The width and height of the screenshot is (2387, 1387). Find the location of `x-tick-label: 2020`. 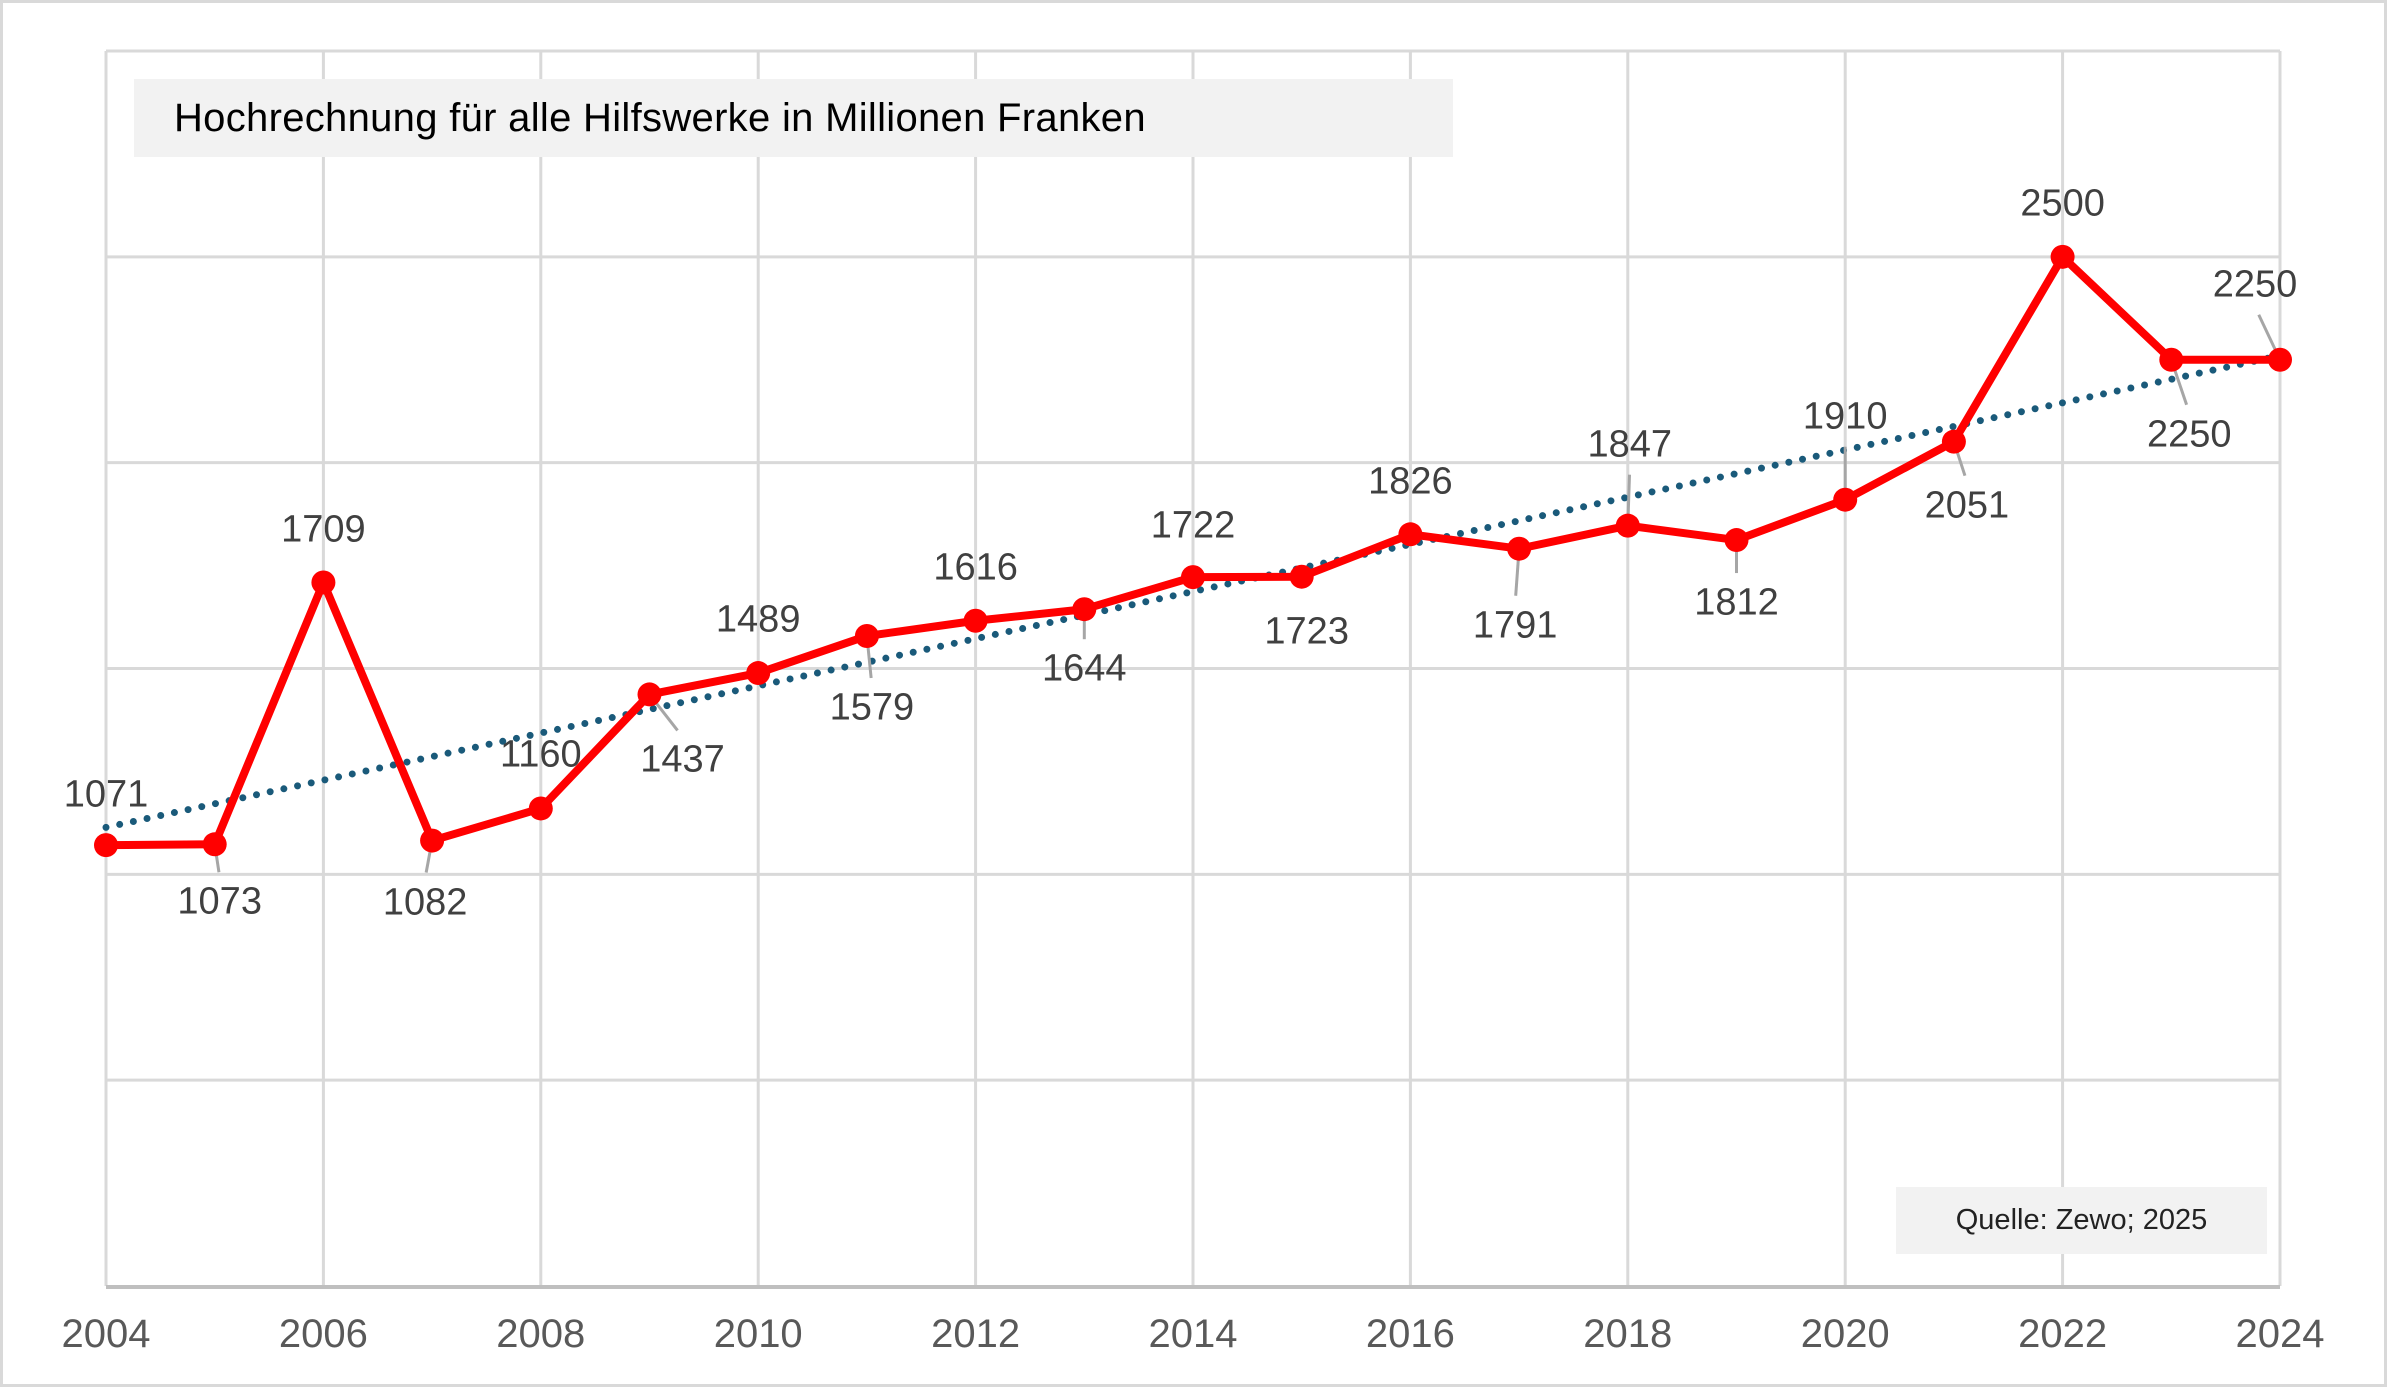

x-tick-label: 2020 is located at coordinates (1845, 1334).